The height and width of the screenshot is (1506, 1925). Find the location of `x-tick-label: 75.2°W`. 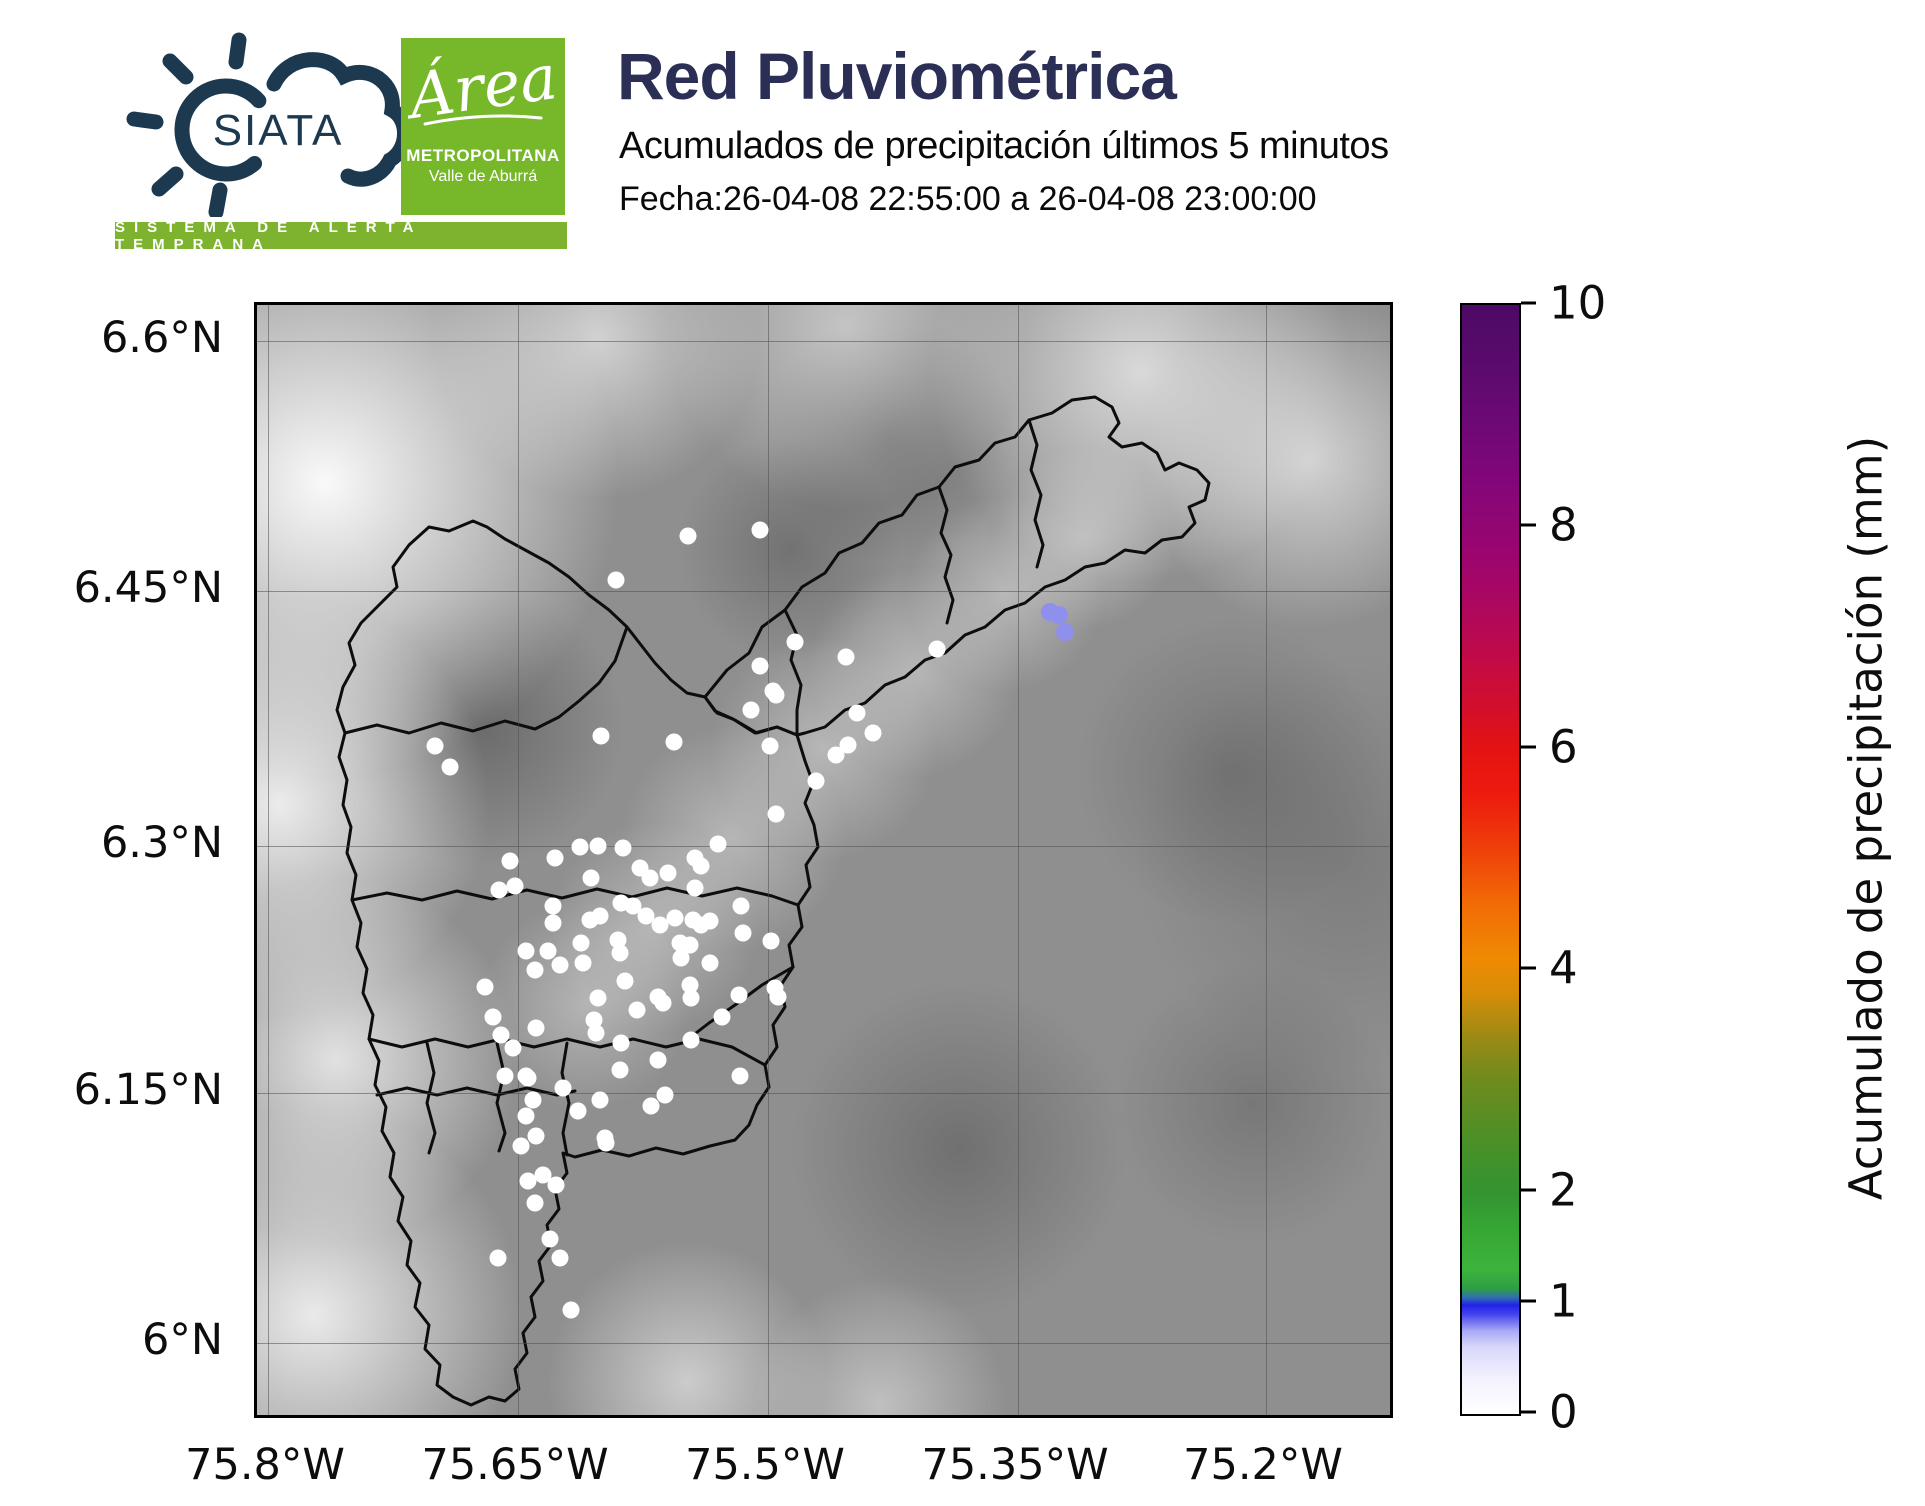

x-tick-label: 75.2°W is located at coordinates (1263, 1465).